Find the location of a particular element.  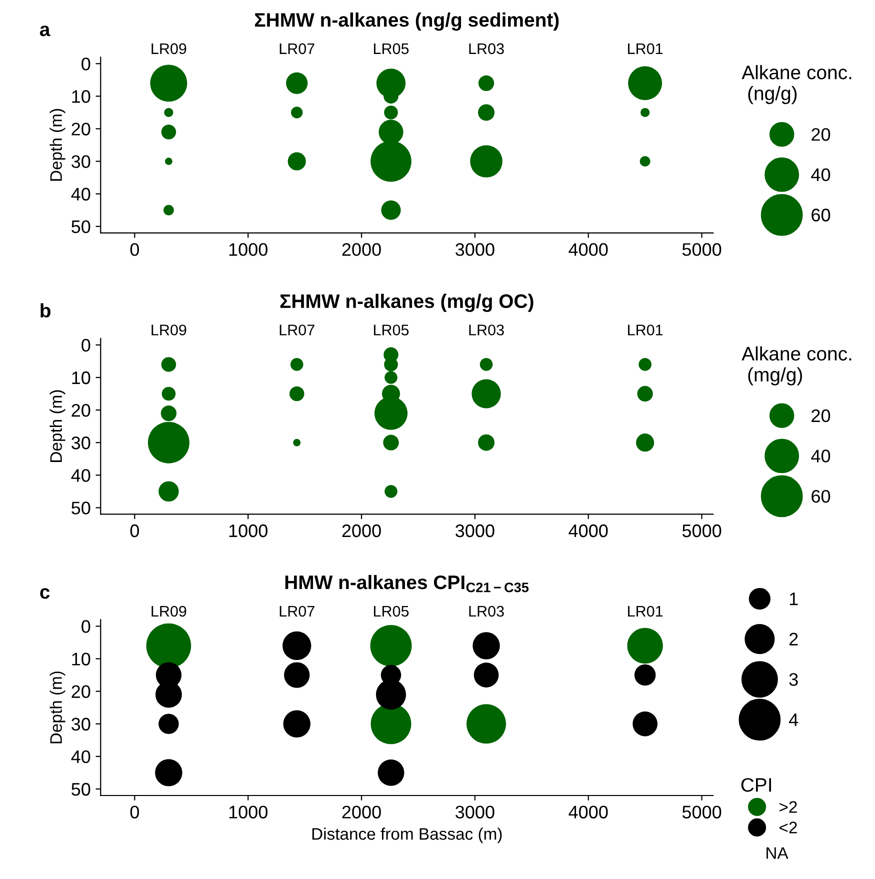

text: a is located at coordinates (45, 31).